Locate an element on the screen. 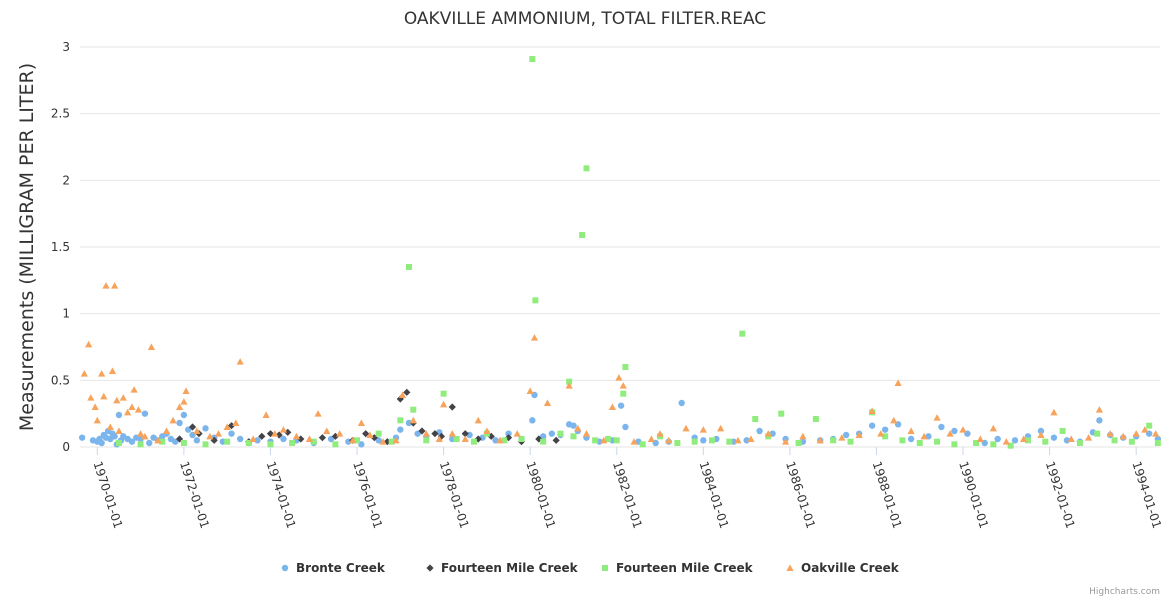  x-tick-label: 1990-01-01 is located at coordinates (973, 495).